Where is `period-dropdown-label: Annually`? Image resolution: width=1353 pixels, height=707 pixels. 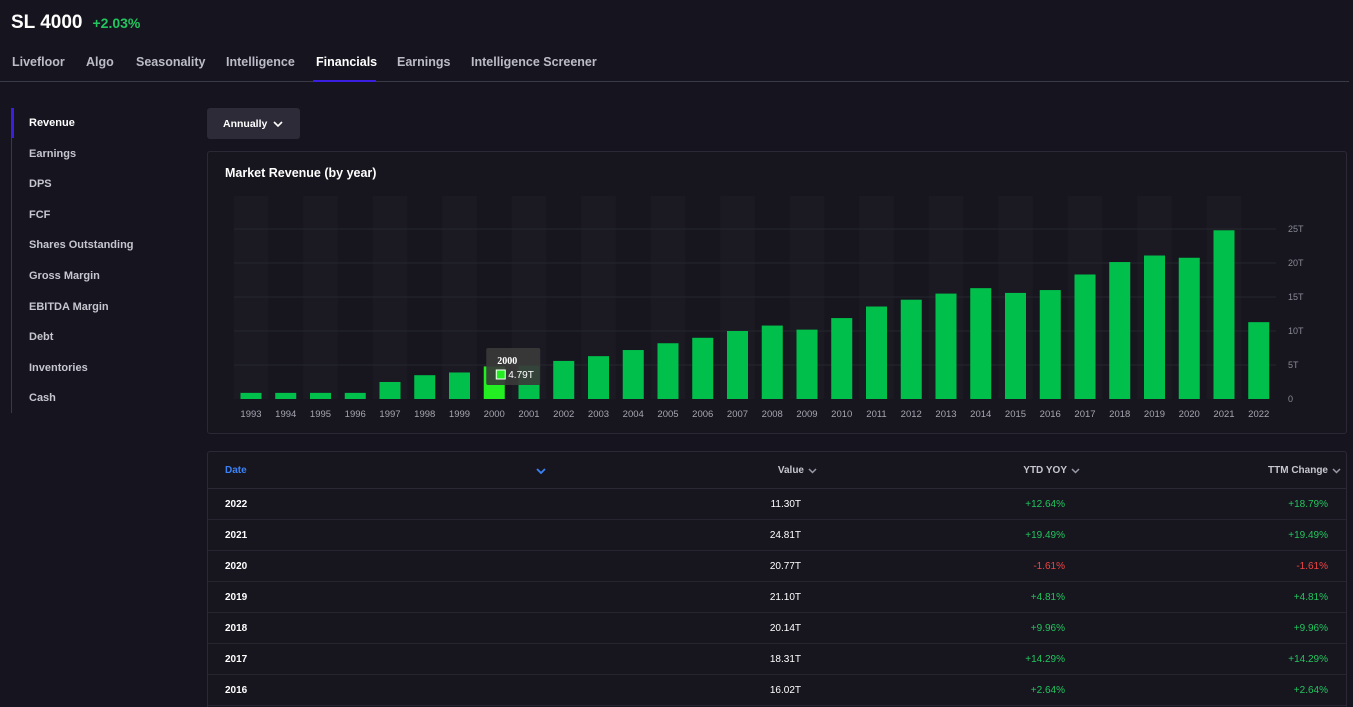 period-dropdown-label: Annually is located at coordinates (245, 123).